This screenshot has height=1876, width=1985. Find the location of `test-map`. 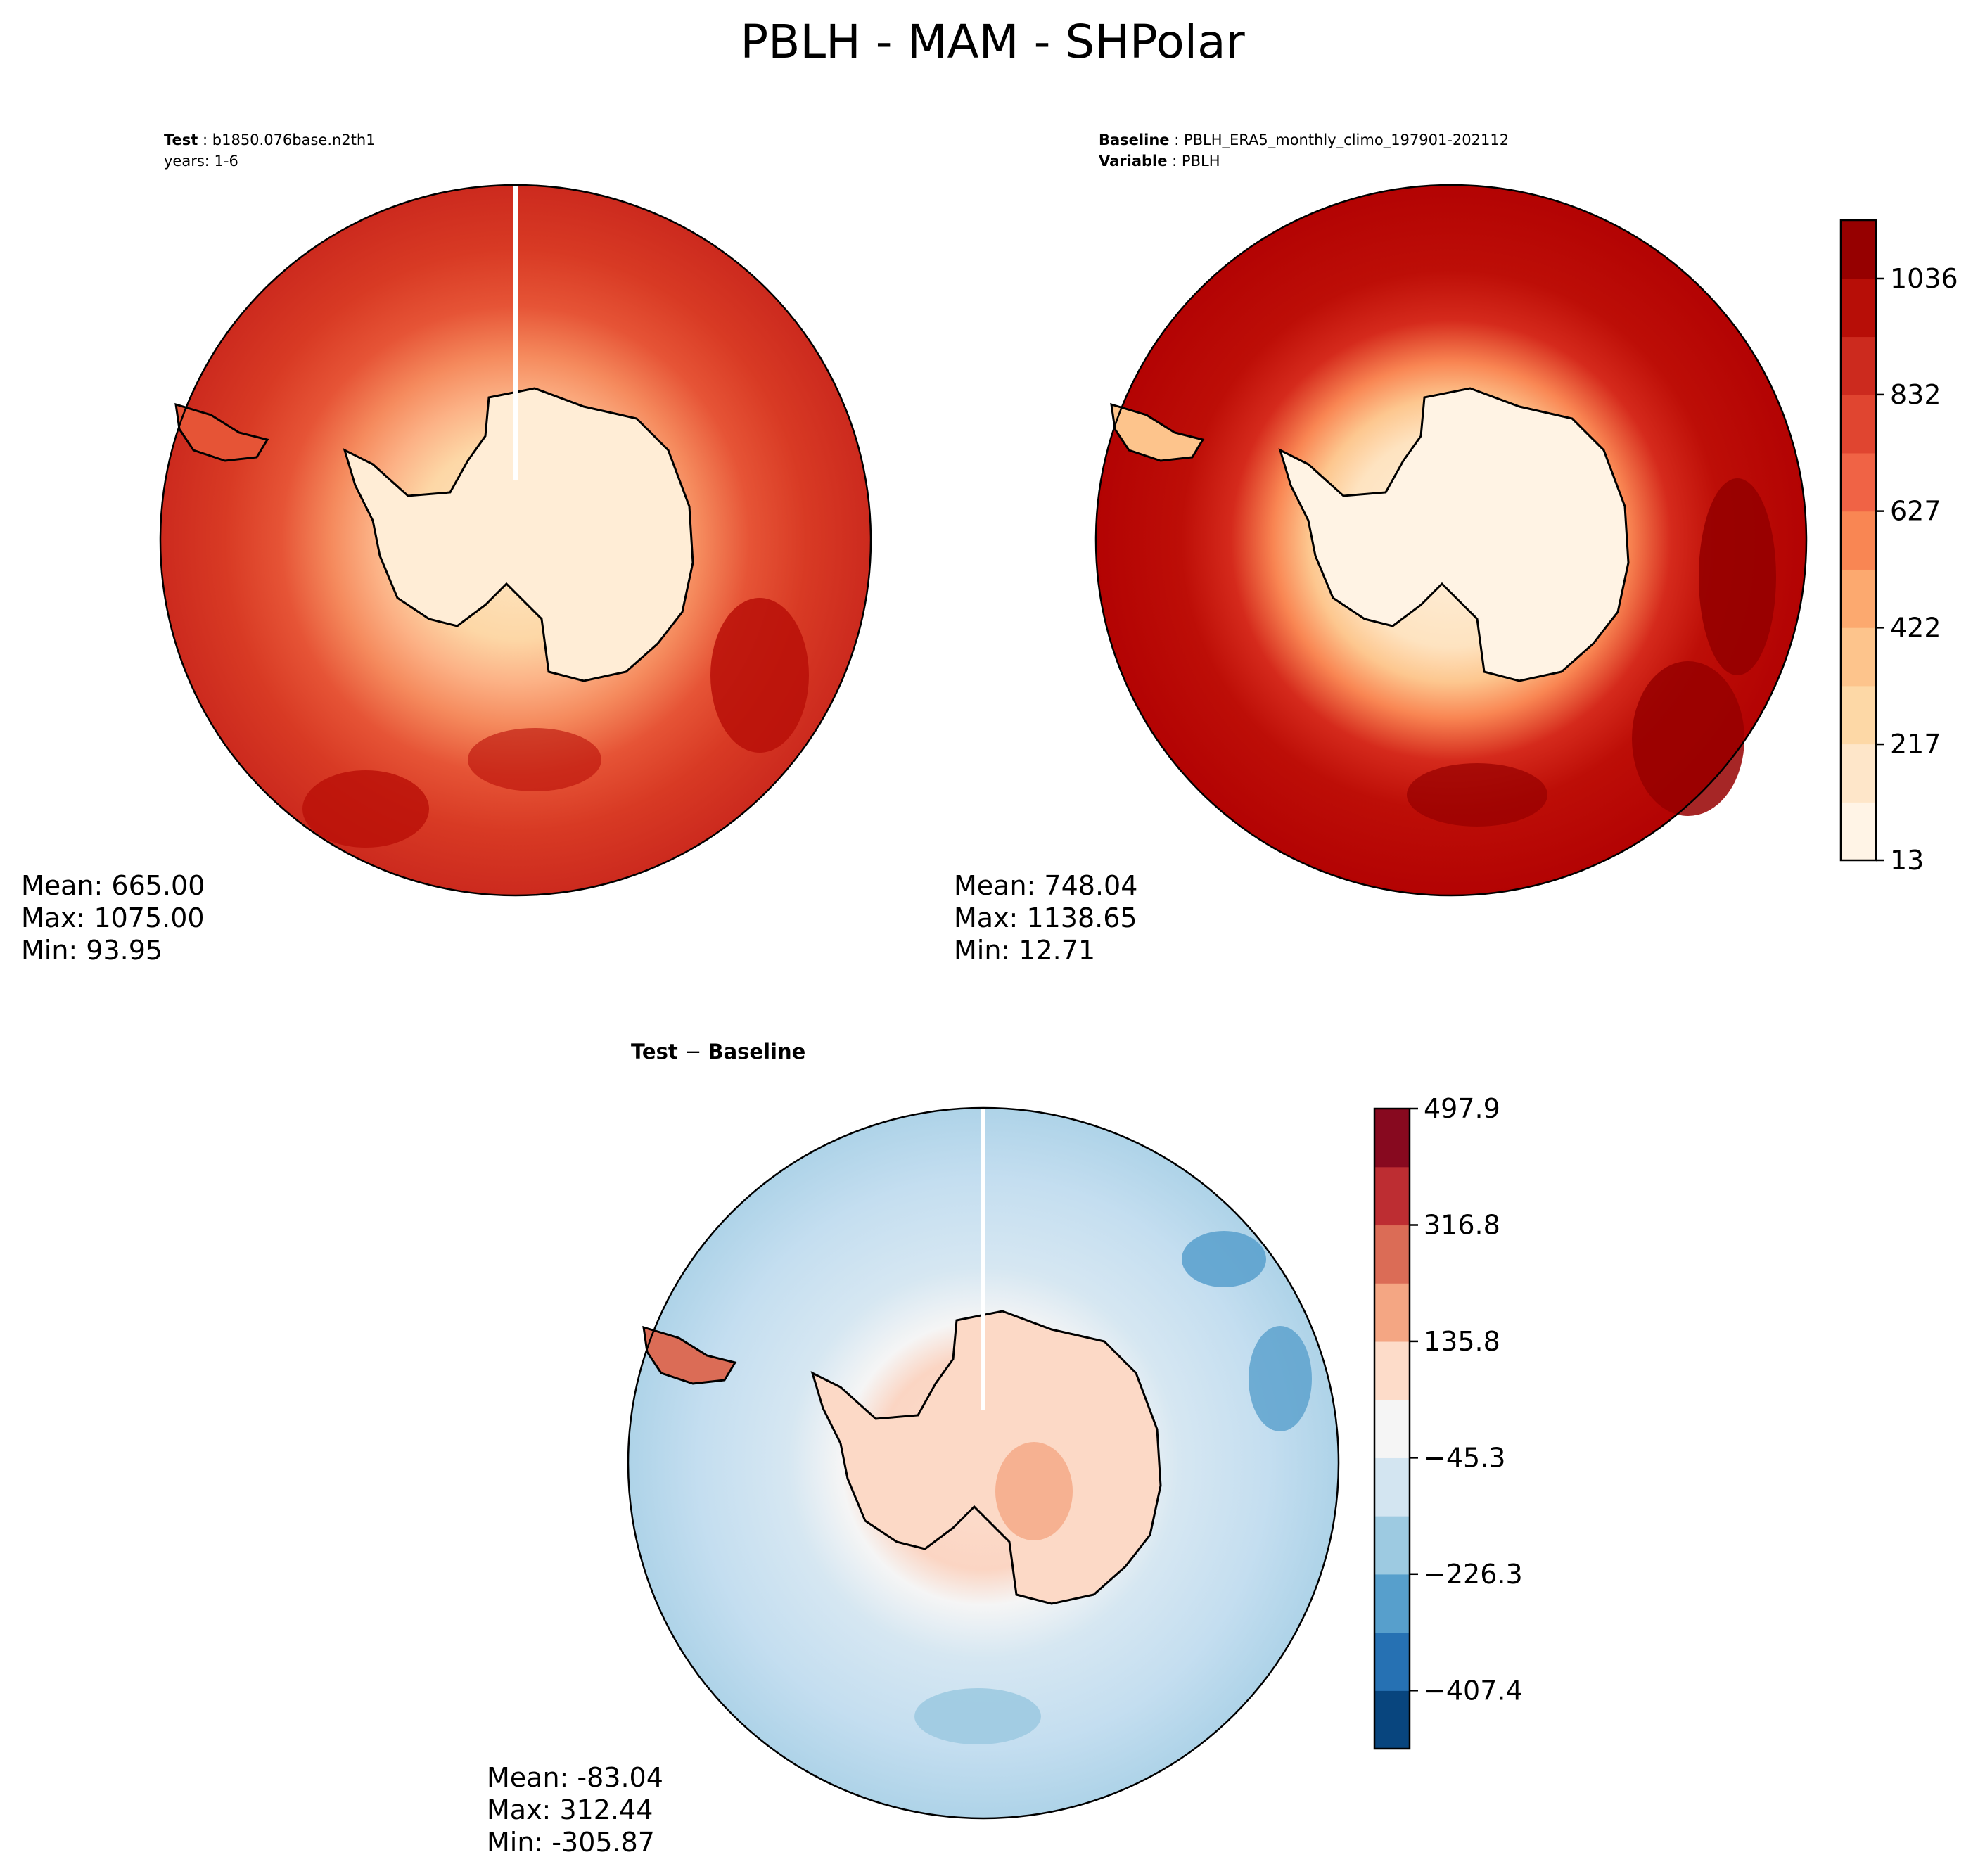

test-map is located at coordinates (515, 540).